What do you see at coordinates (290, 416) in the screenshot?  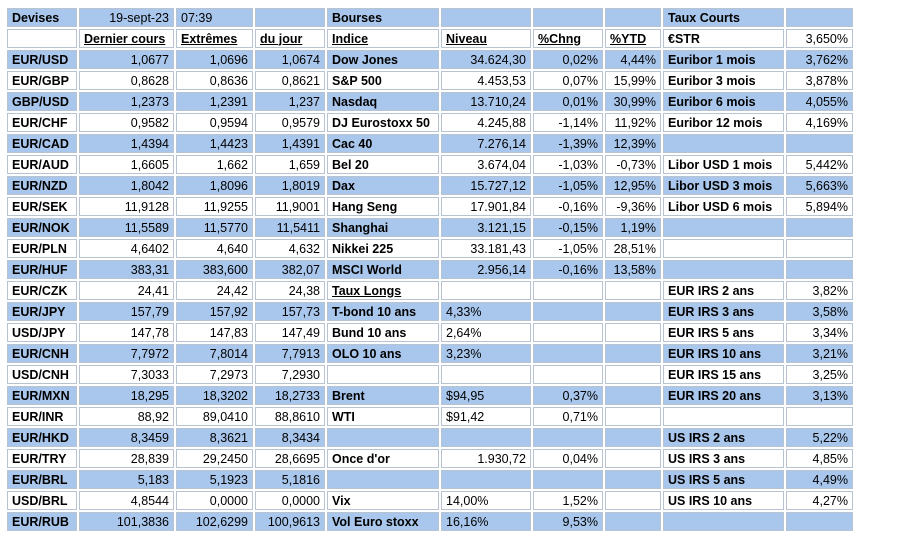 I see `fx-low: 88,8610` at bounding box center [290, 416].